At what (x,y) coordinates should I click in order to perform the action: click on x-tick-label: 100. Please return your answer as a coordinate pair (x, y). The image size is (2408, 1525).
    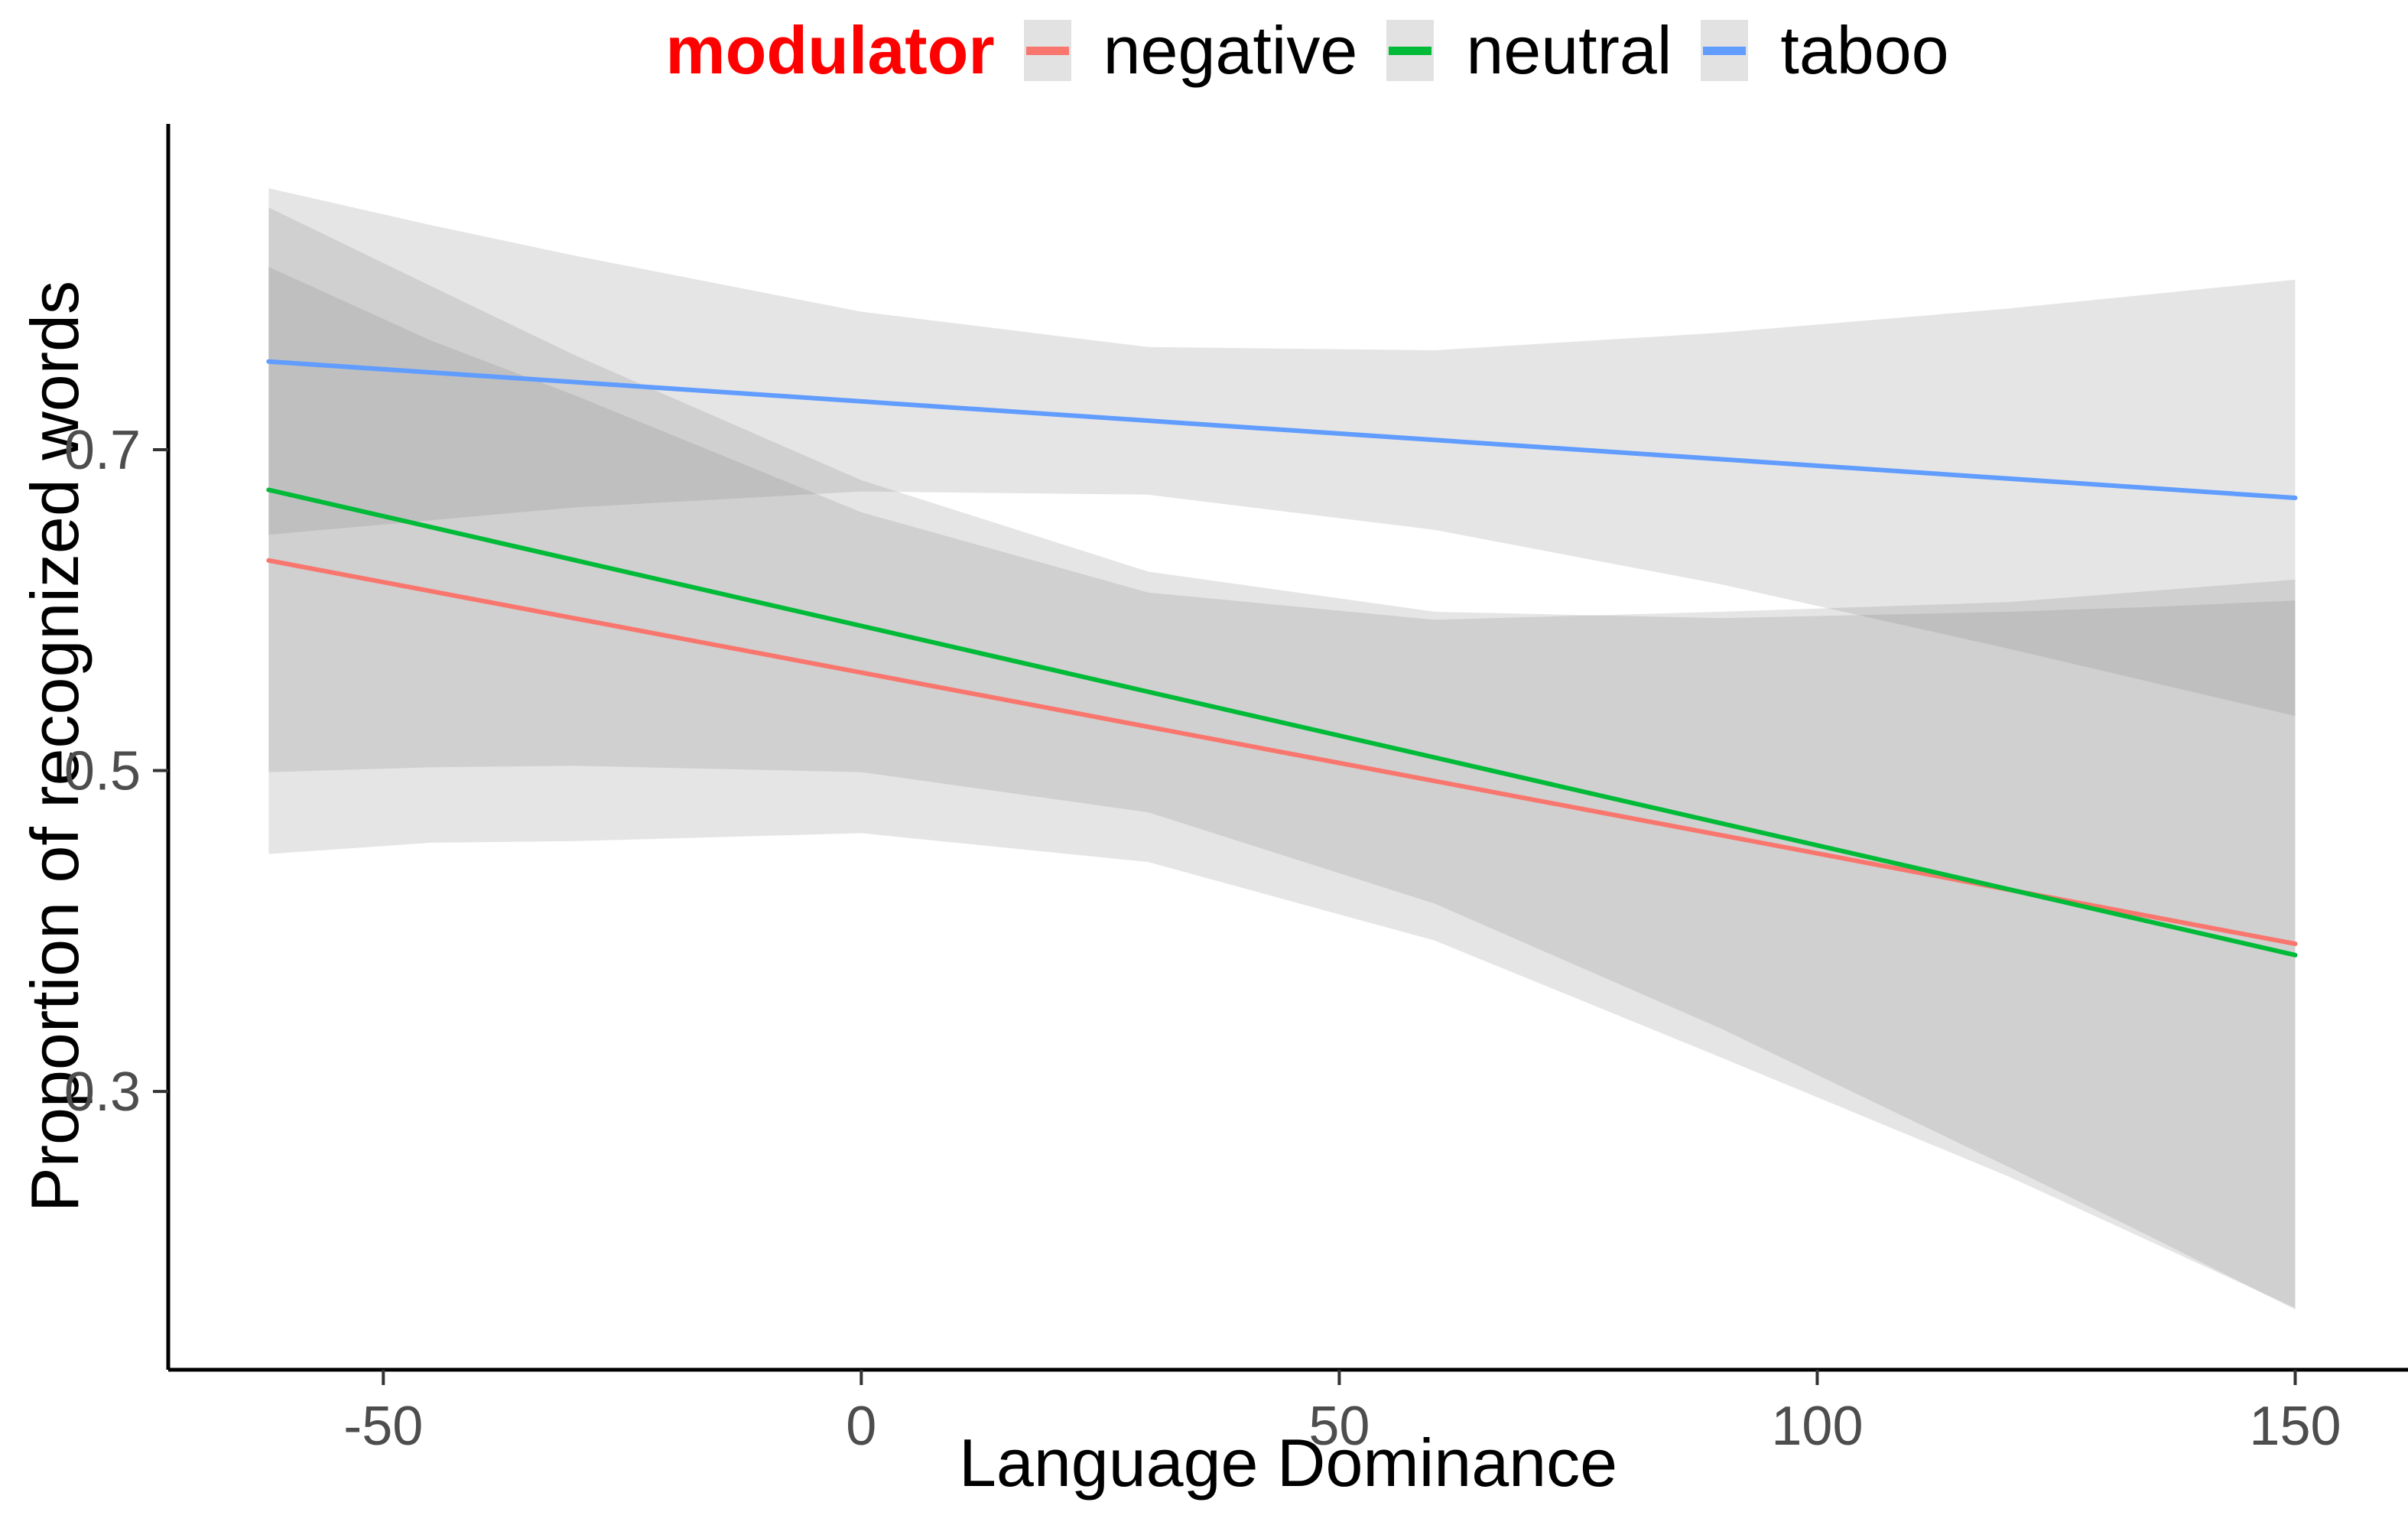
    Looking at the image, I should click on (1817, 1427).